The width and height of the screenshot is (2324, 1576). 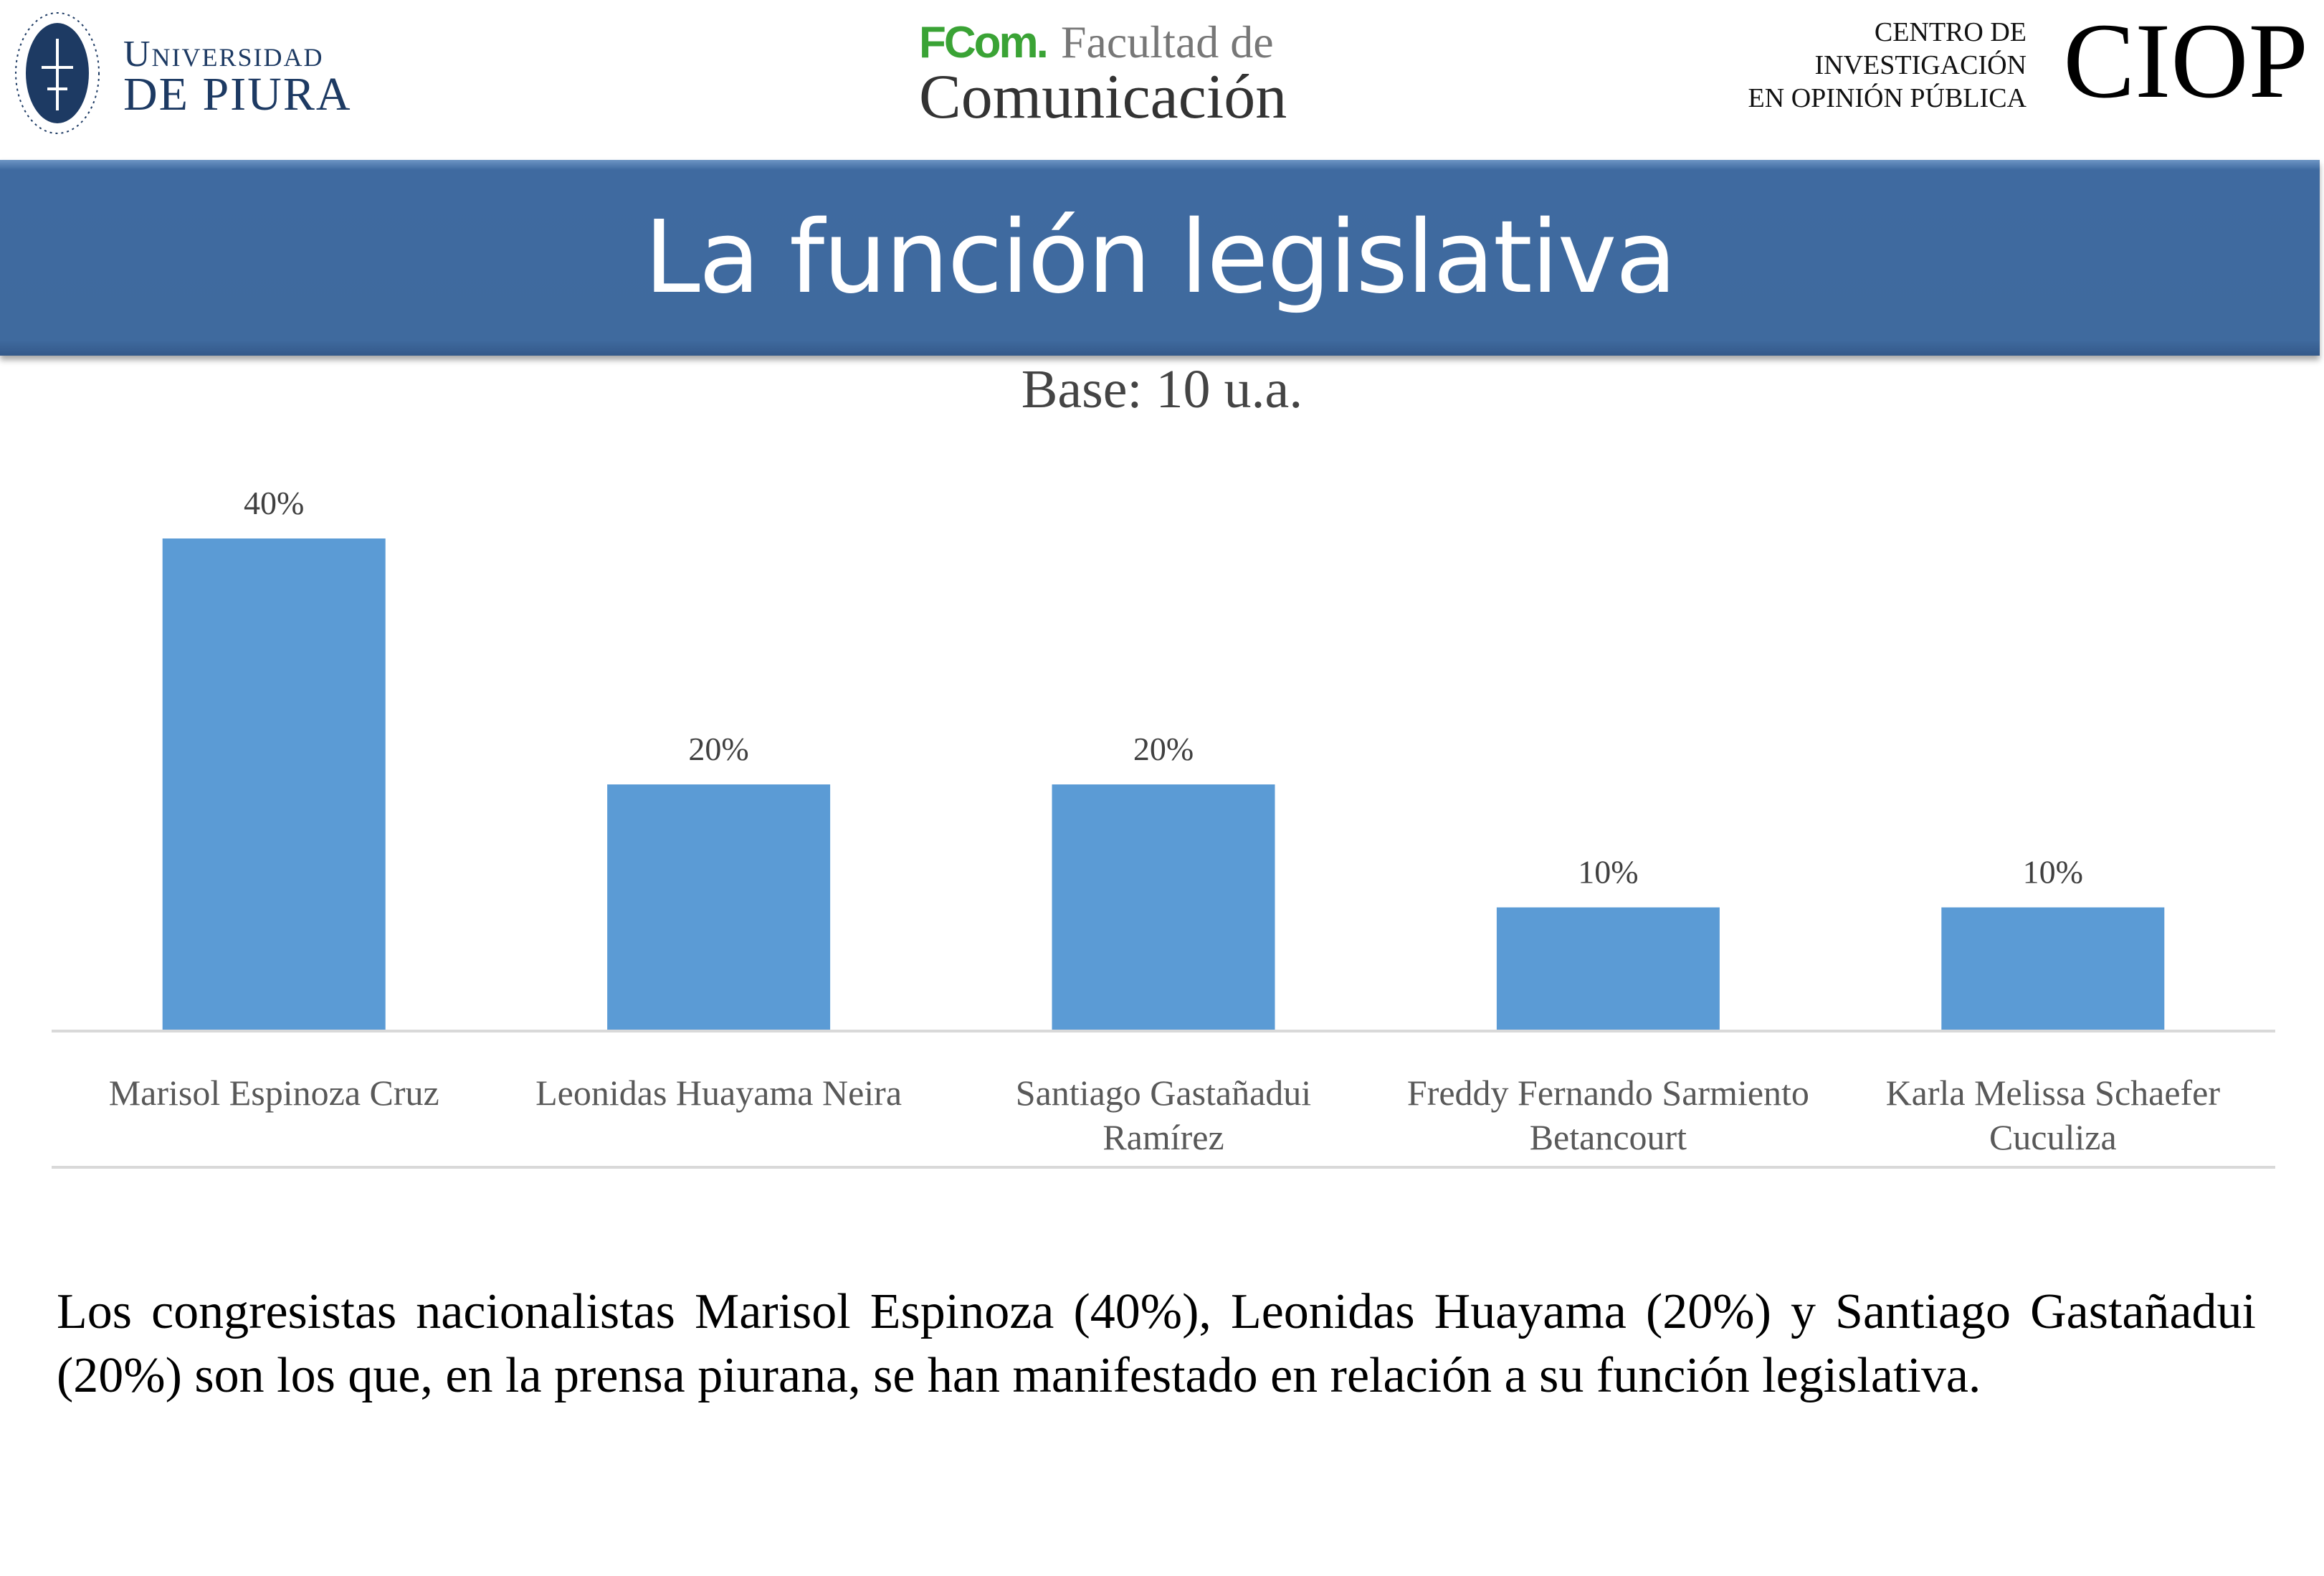 I want to click on category-label: Cuculiza, so click(x=2053, y=1137).